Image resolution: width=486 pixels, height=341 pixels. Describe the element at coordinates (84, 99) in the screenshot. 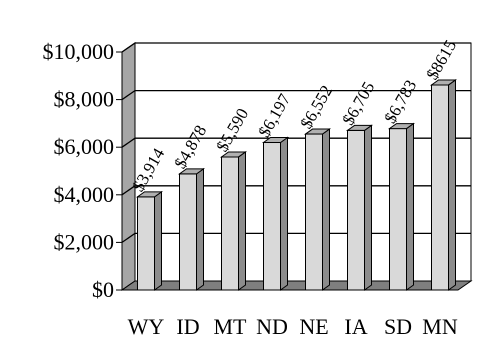

I see `y-tick-label: $8,000` at that location.